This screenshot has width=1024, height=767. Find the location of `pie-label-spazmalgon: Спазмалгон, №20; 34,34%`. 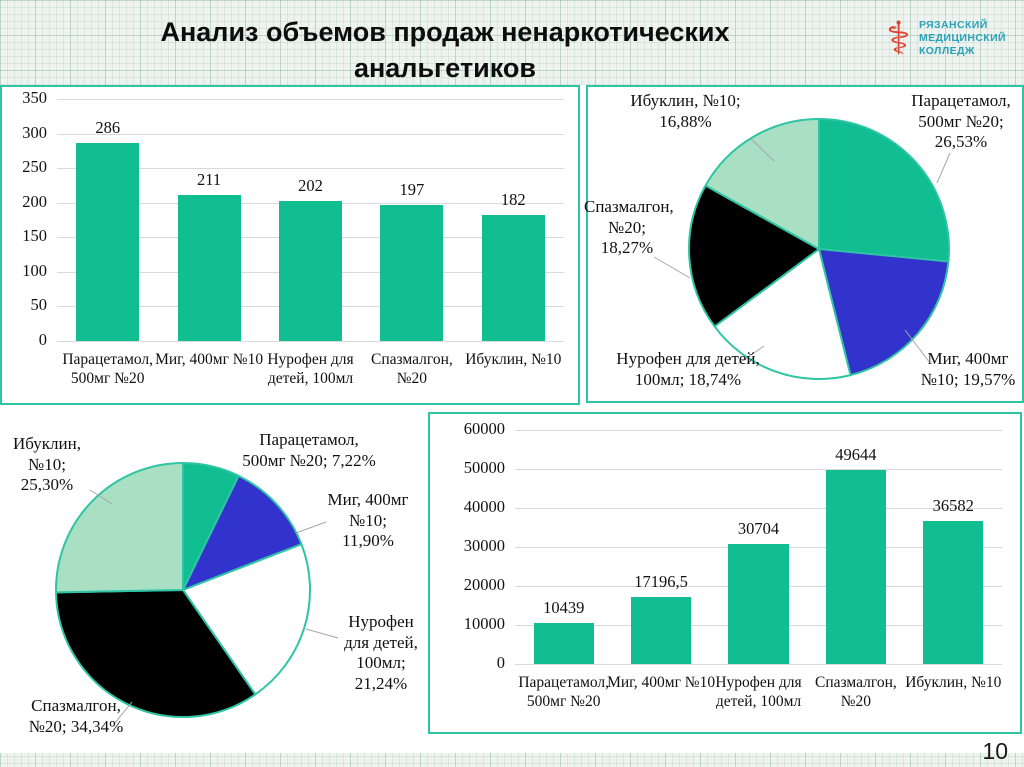

pie-label-spazmalgon: Спазмалгон, №20; 34,34% is located at coordinates (76, 716).